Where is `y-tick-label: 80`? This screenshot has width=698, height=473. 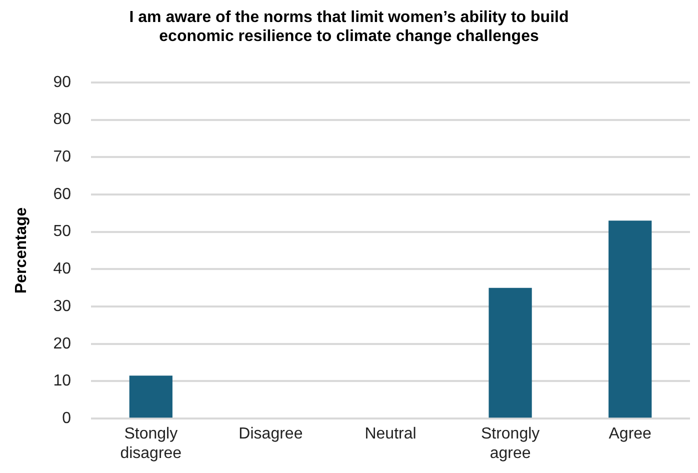
y-tick-label: 80 is located at coordinates (62, 119).